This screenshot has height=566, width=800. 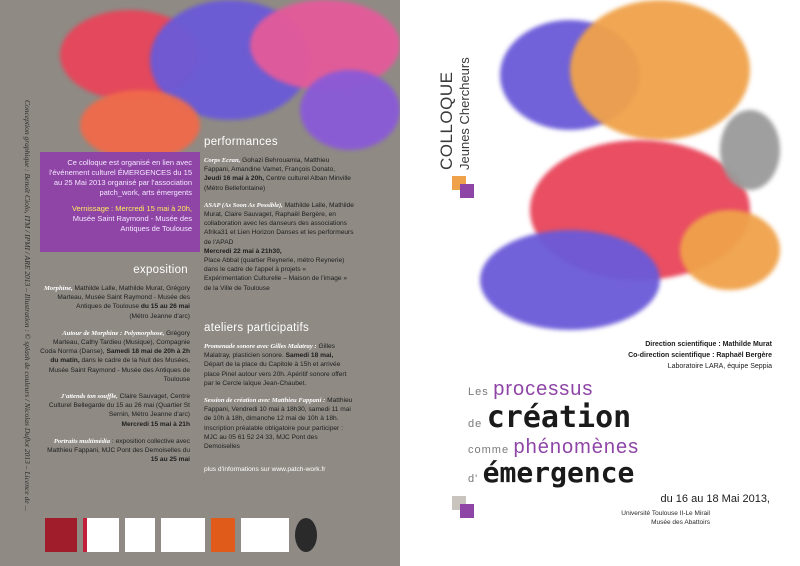 I want to click on exposition-title: exposition, so click(x=160, y=270).